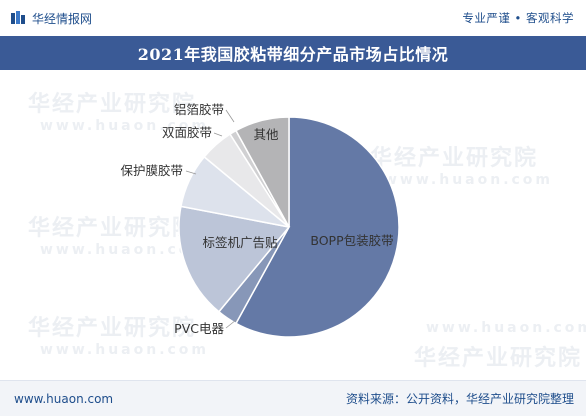  Describe the element at coordinates (199, 328) in the screenshot. I see `slice-label: PVC电器` at that location.